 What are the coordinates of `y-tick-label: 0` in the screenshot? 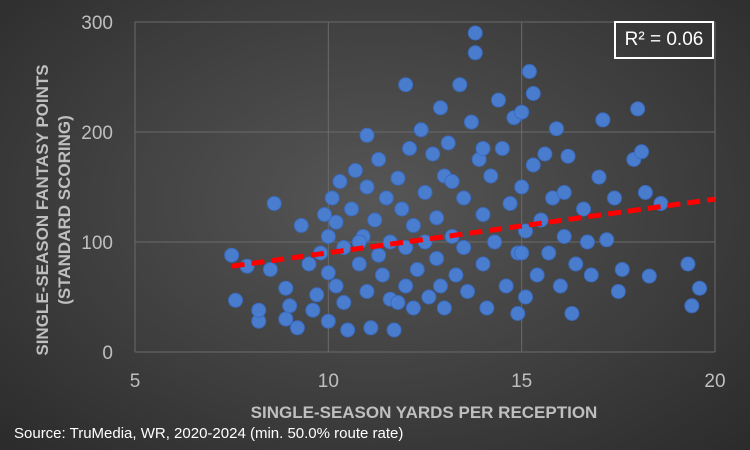 It's located at (107, 353).